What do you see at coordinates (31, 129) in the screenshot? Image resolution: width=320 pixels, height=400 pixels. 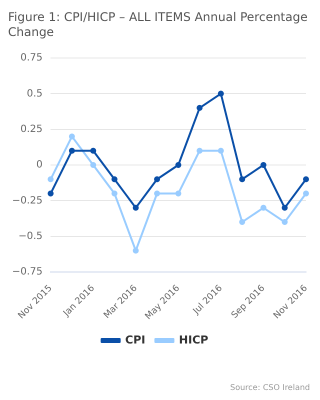 I see `y-tick-label: 0.25` at bounding box center [31, 129].